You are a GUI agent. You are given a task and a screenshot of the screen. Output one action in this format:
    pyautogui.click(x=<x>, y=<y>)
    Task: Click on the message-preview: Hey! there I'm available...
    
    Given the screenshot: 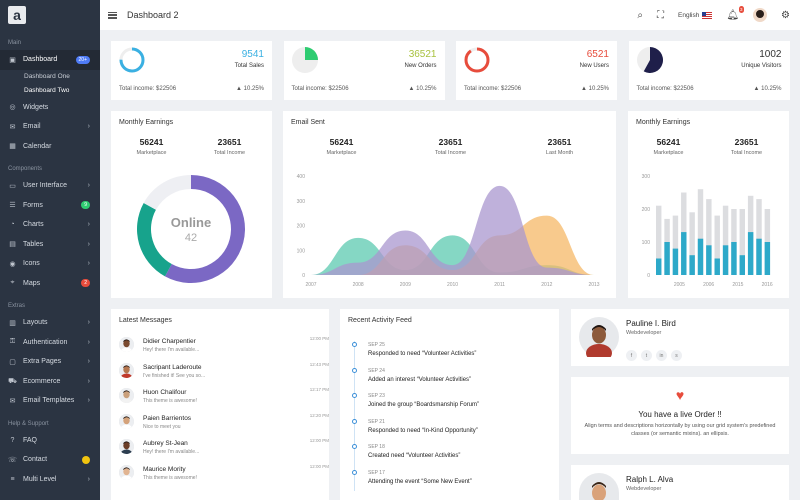 What is the action you would take?
    pyautogui.click(x=171, y=350)
    